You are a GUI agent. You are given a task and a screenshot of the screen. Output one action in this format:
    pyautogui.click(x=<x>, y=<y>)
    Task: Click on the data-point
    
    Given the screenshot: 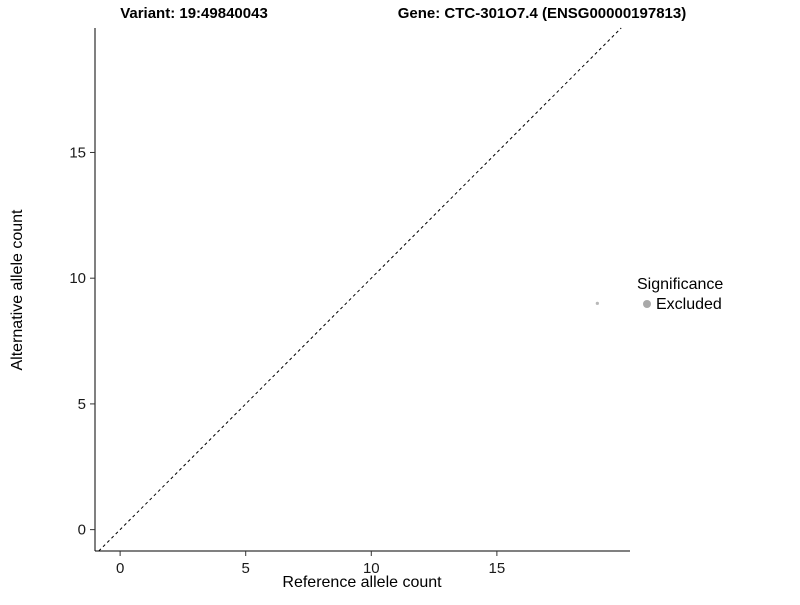 What is the action you would take?
    pyautogui.click(x=597, y=303)
    